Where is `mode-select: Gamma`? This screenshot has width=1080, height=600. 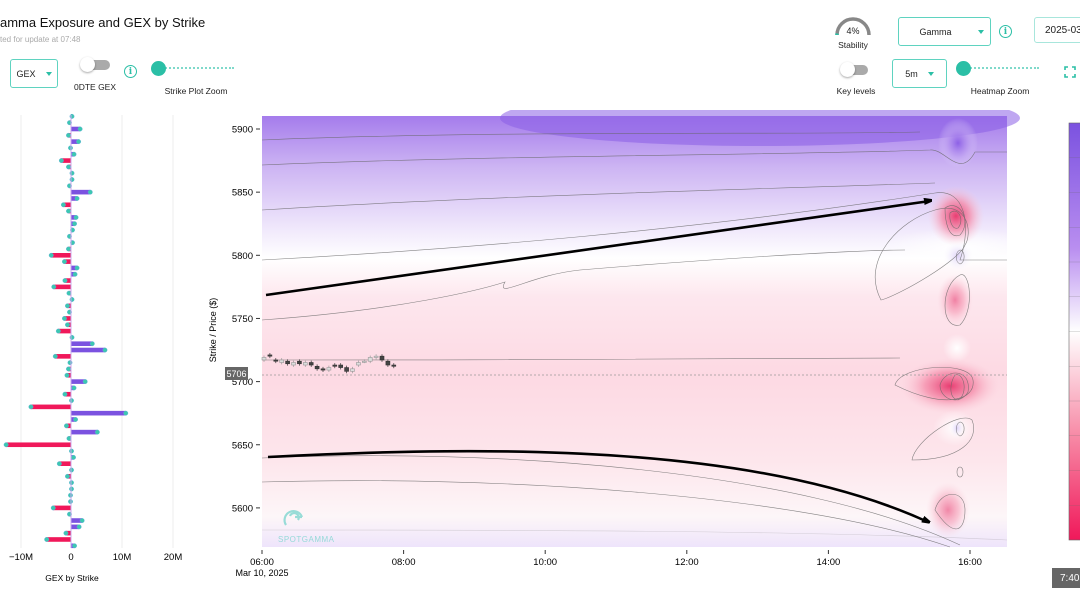 mode-select: Gamma is located at coordinates (944, 31).